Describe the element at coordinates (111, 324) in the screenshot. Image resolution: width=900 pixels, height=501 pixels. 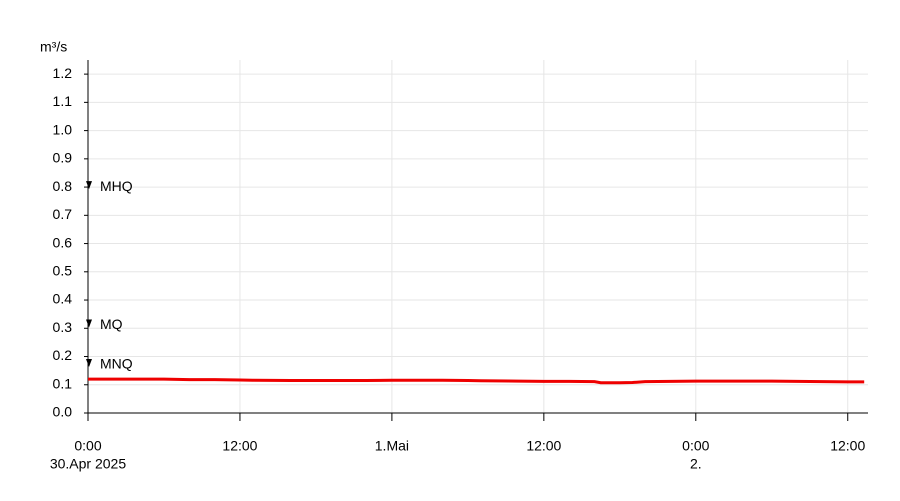
I see `threshold-label: MQ` at that location.